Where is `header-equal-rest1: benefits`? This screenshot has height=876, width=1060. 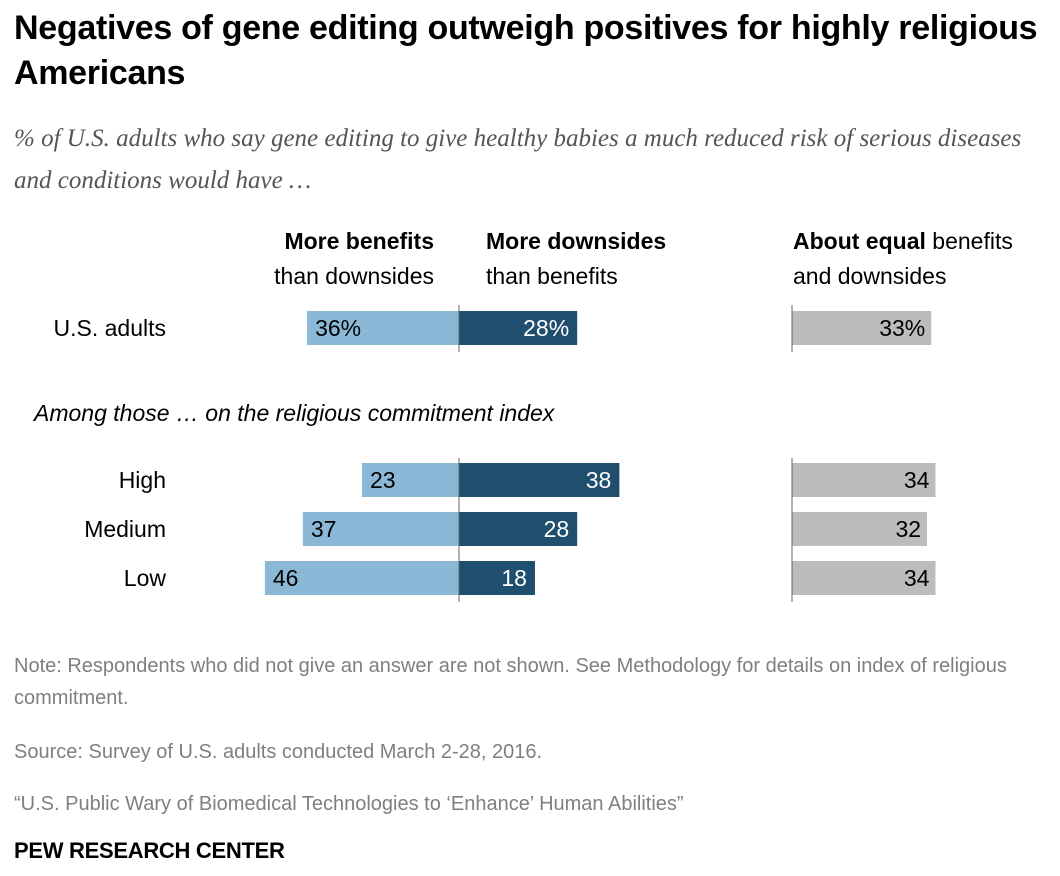
header-equal-rest1: benefits is located at coordinates (972, 241).